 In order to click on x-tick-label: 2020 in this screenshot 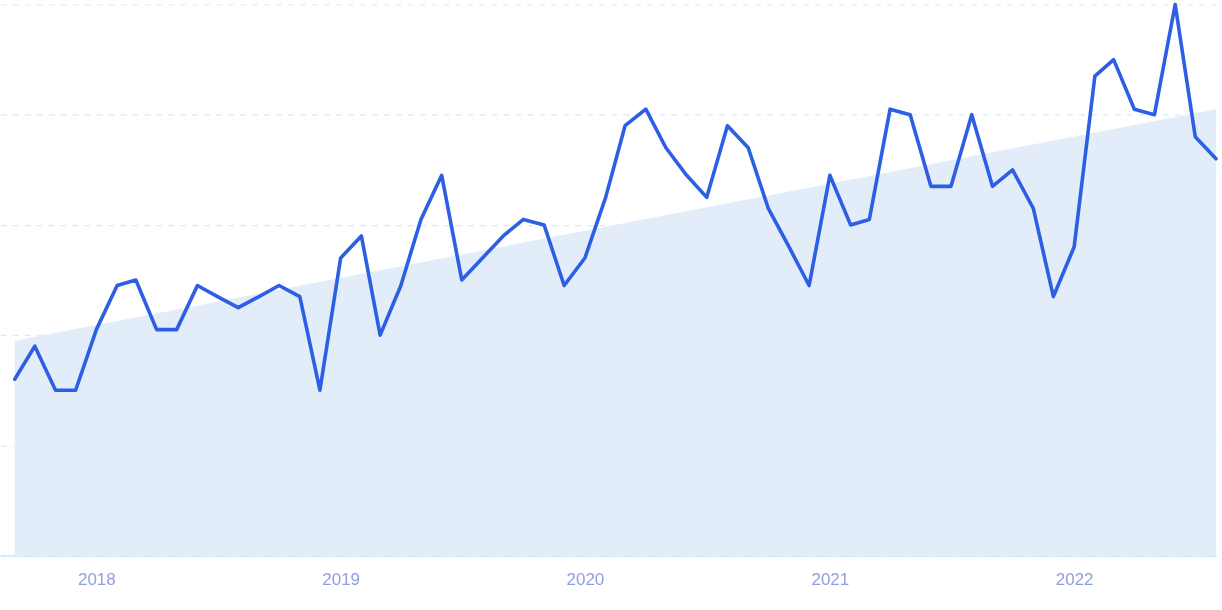, I will do `click(585, 580)`.